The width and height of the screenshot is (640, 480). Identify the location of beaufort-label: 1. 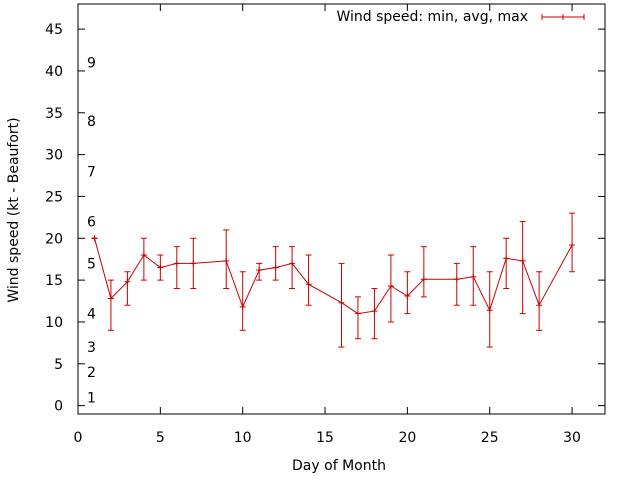
(91, 398).